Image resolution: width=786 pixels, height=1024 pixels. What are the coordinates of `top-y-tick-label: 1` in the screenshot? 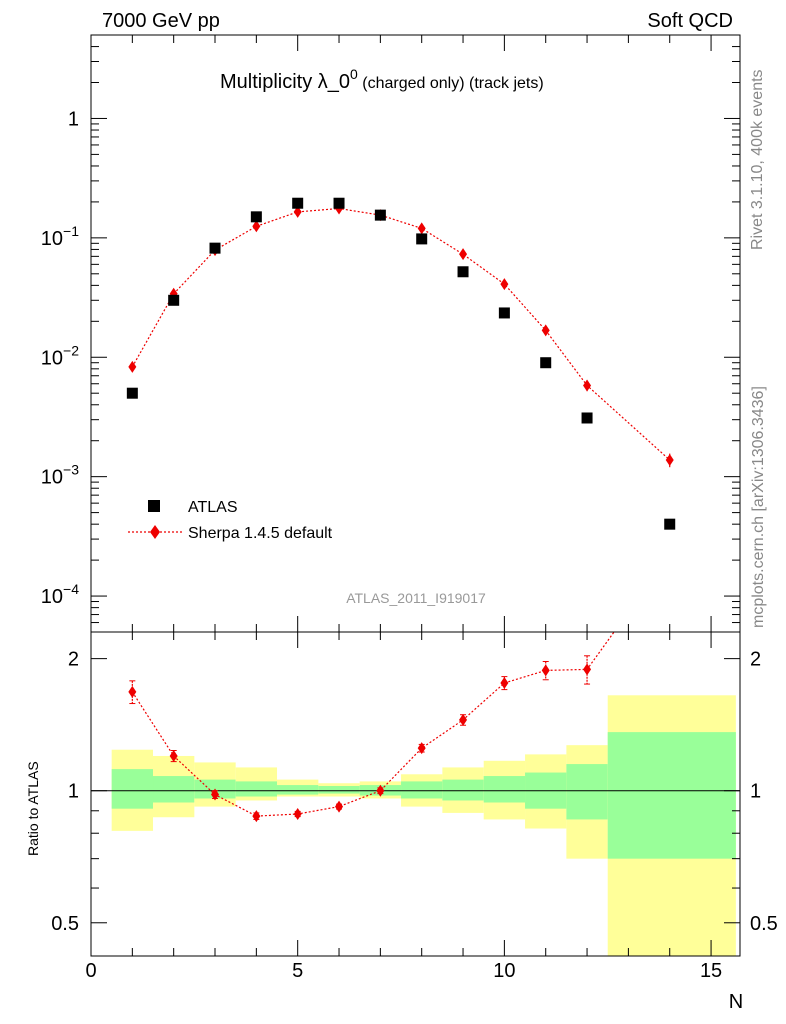 It's located at (73, 119).